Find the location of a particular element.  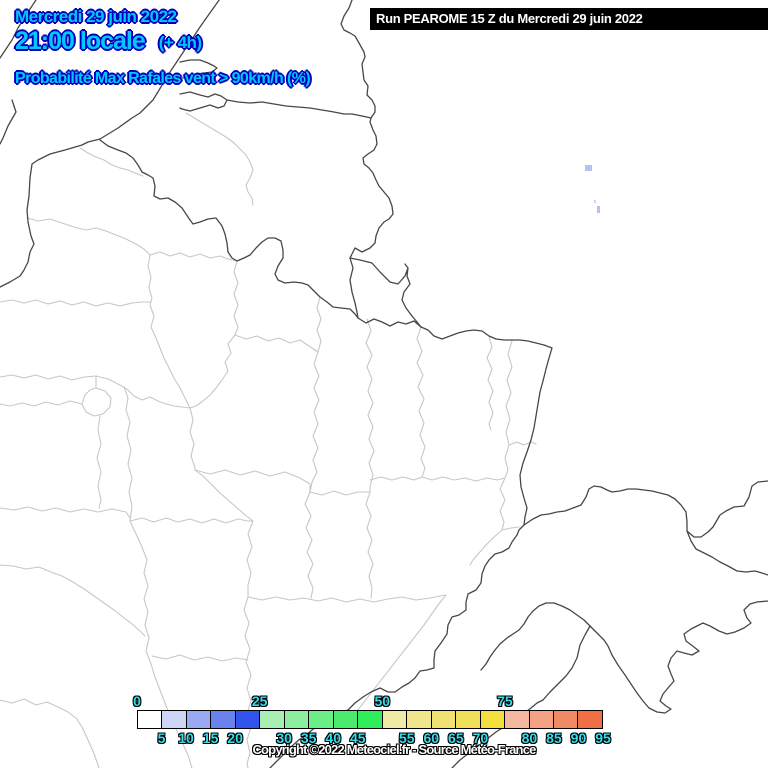

forecast-time: 21:00 locale is located at coordinates (80, 41).